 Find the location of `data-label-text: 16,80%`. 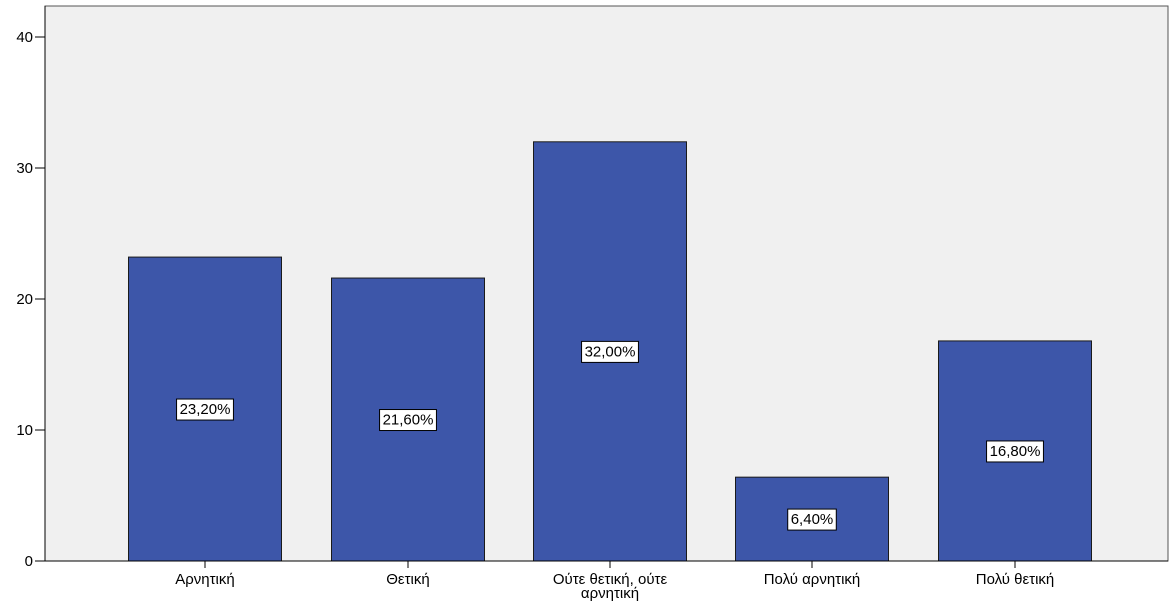

data-label-text: 16,80% is located at coordinates (1015, 451).